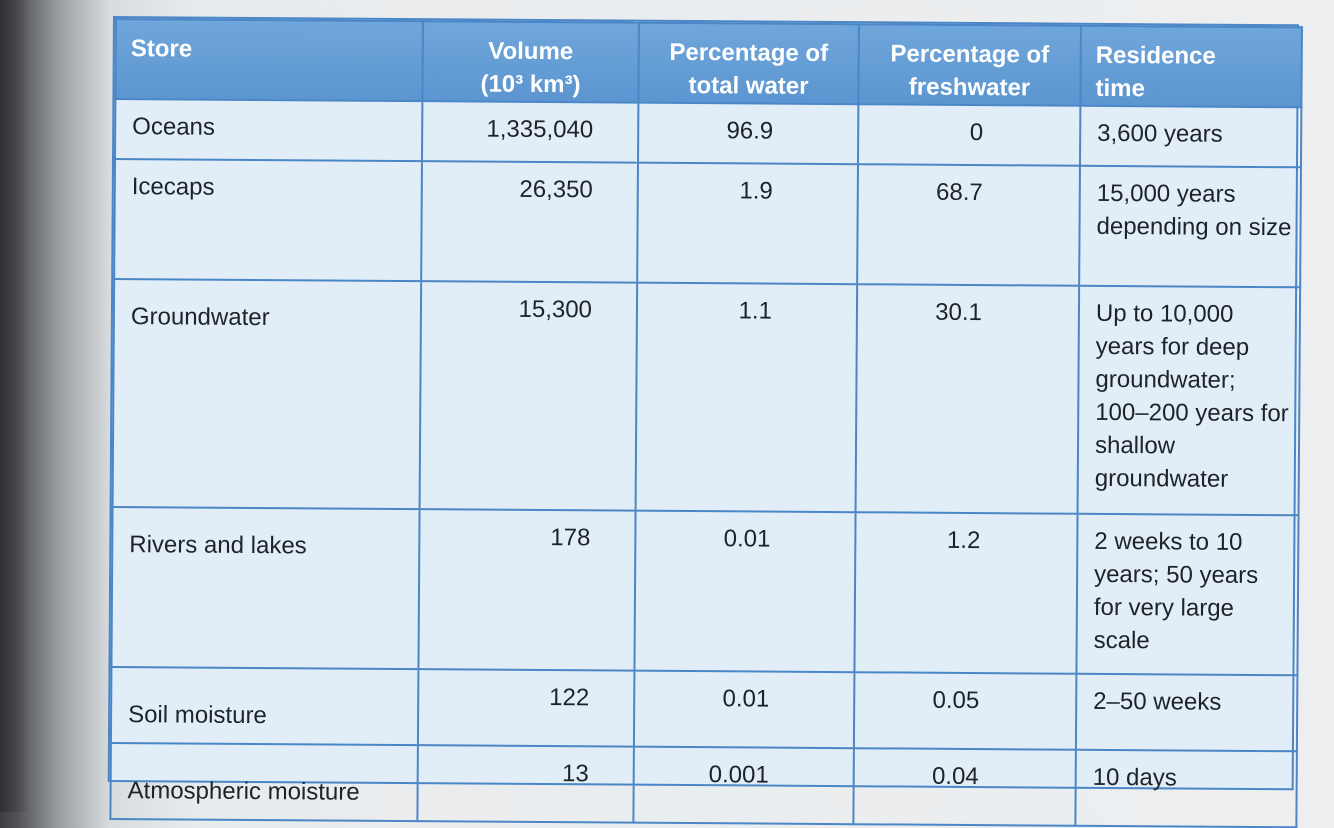 This screenshot has width=1334, height=828. I want to click on pct-total-cell: 1.1, so click(746, 397).